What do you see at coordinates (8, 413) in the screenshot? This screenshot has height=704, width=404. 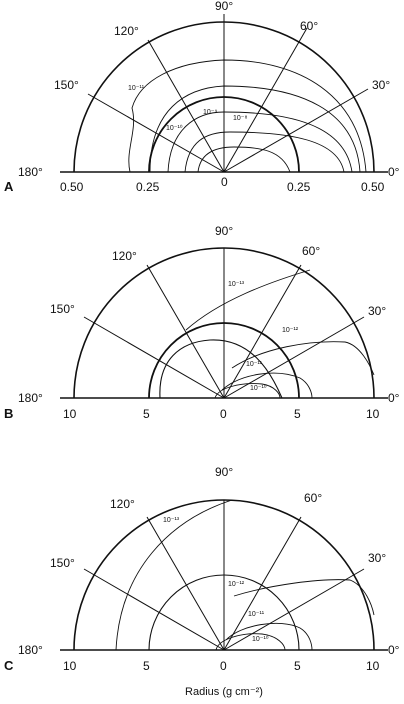 I see `panel-label: B` at bounding box center [8, 413].